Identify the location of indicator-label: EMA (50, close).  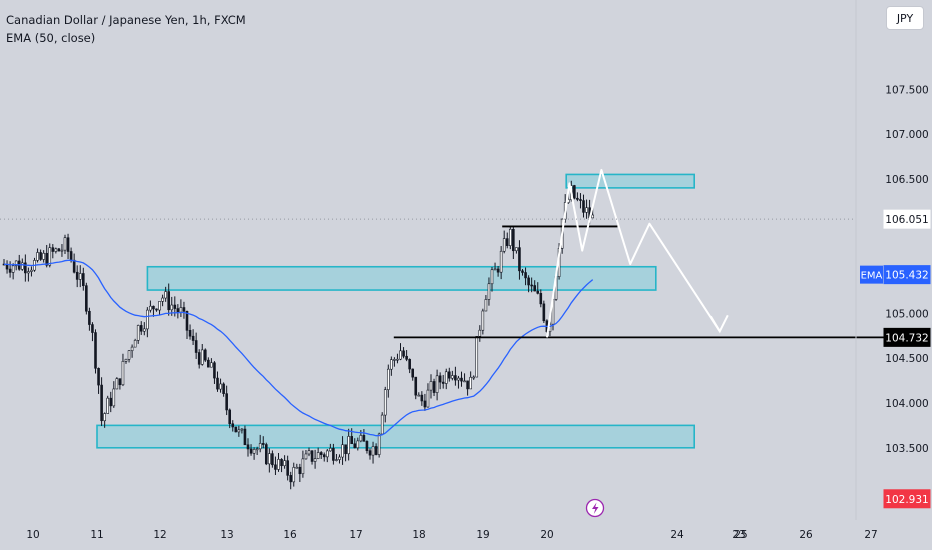
(51, 38).